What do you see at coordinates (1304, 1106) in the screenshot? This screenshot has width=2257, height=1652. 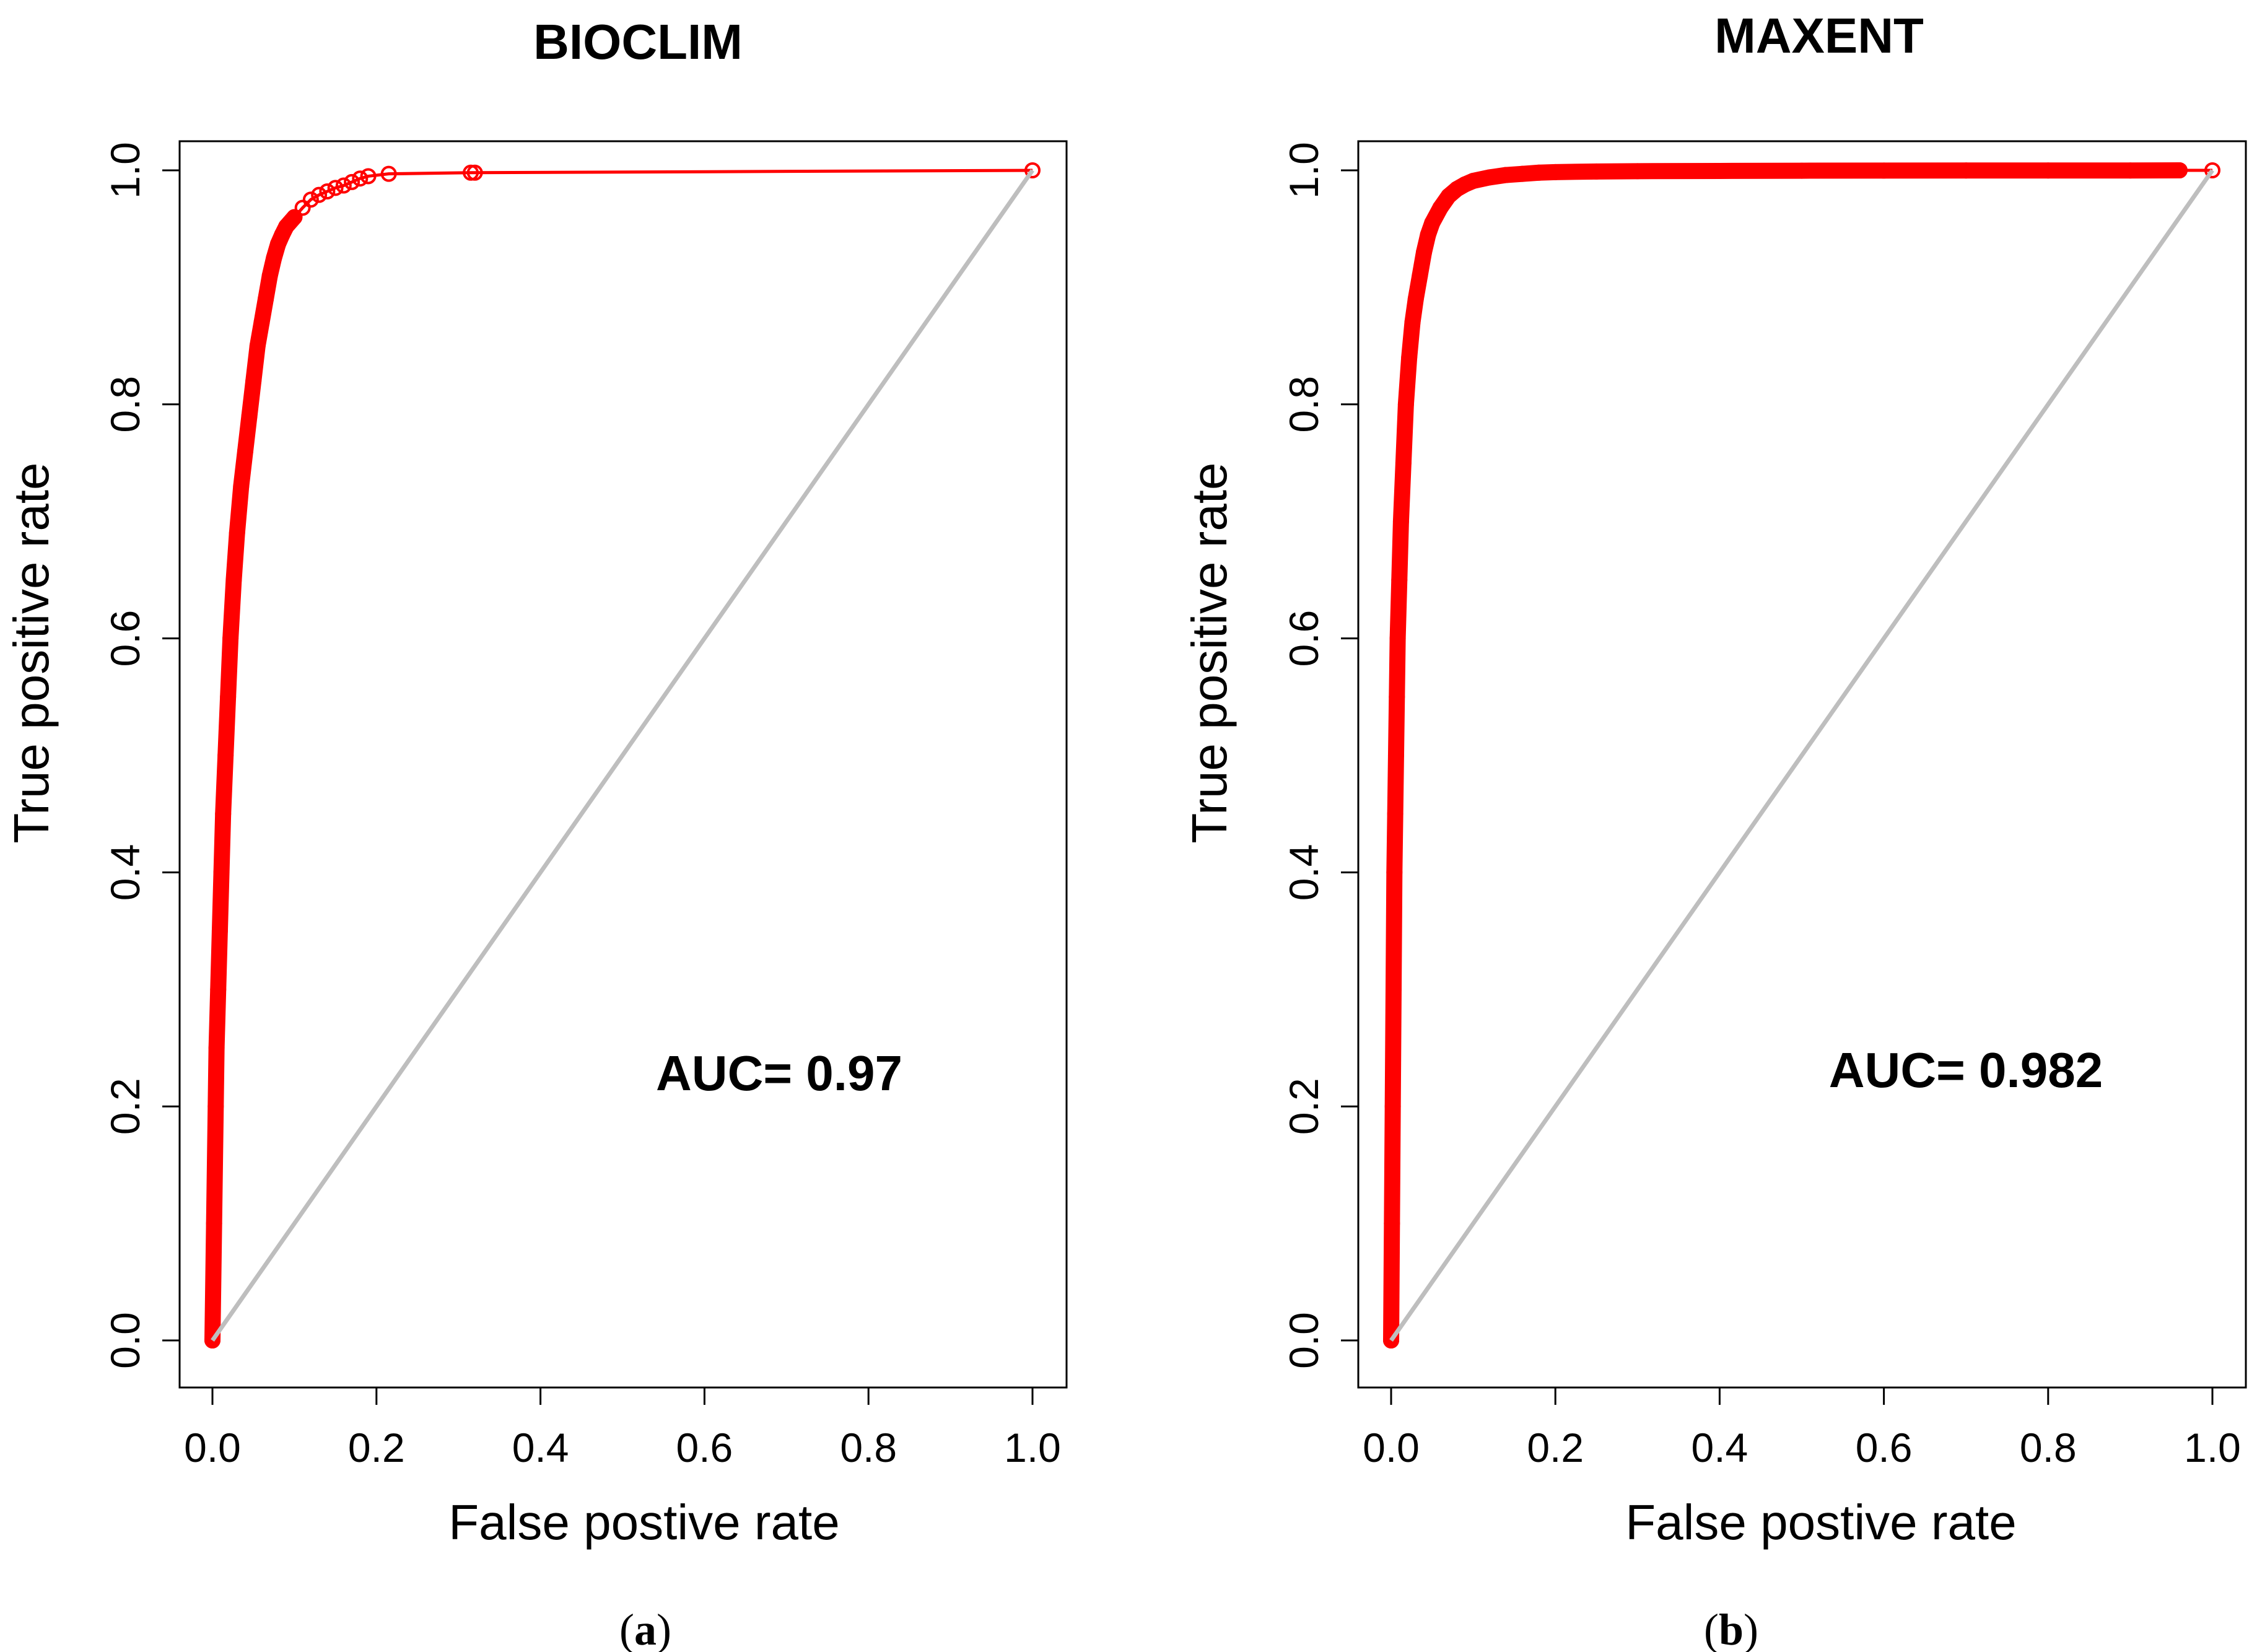 I see `y-tick-label: 0.2` at bounding box center [1304, 1106].